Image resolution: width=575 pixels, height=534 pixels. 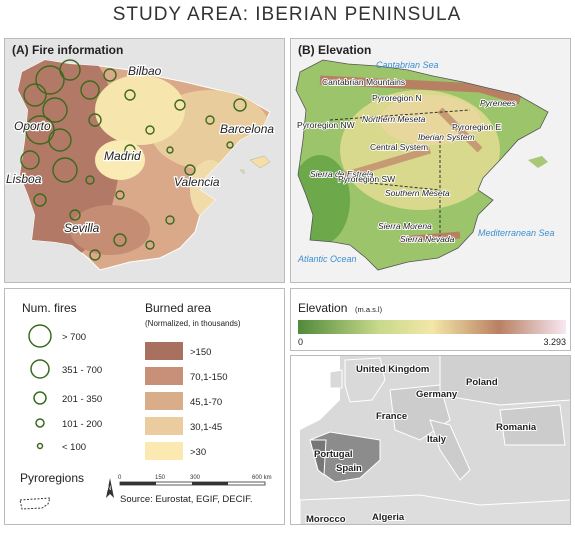 I want to click on scale-label: 150, so click(x=160, y=478).